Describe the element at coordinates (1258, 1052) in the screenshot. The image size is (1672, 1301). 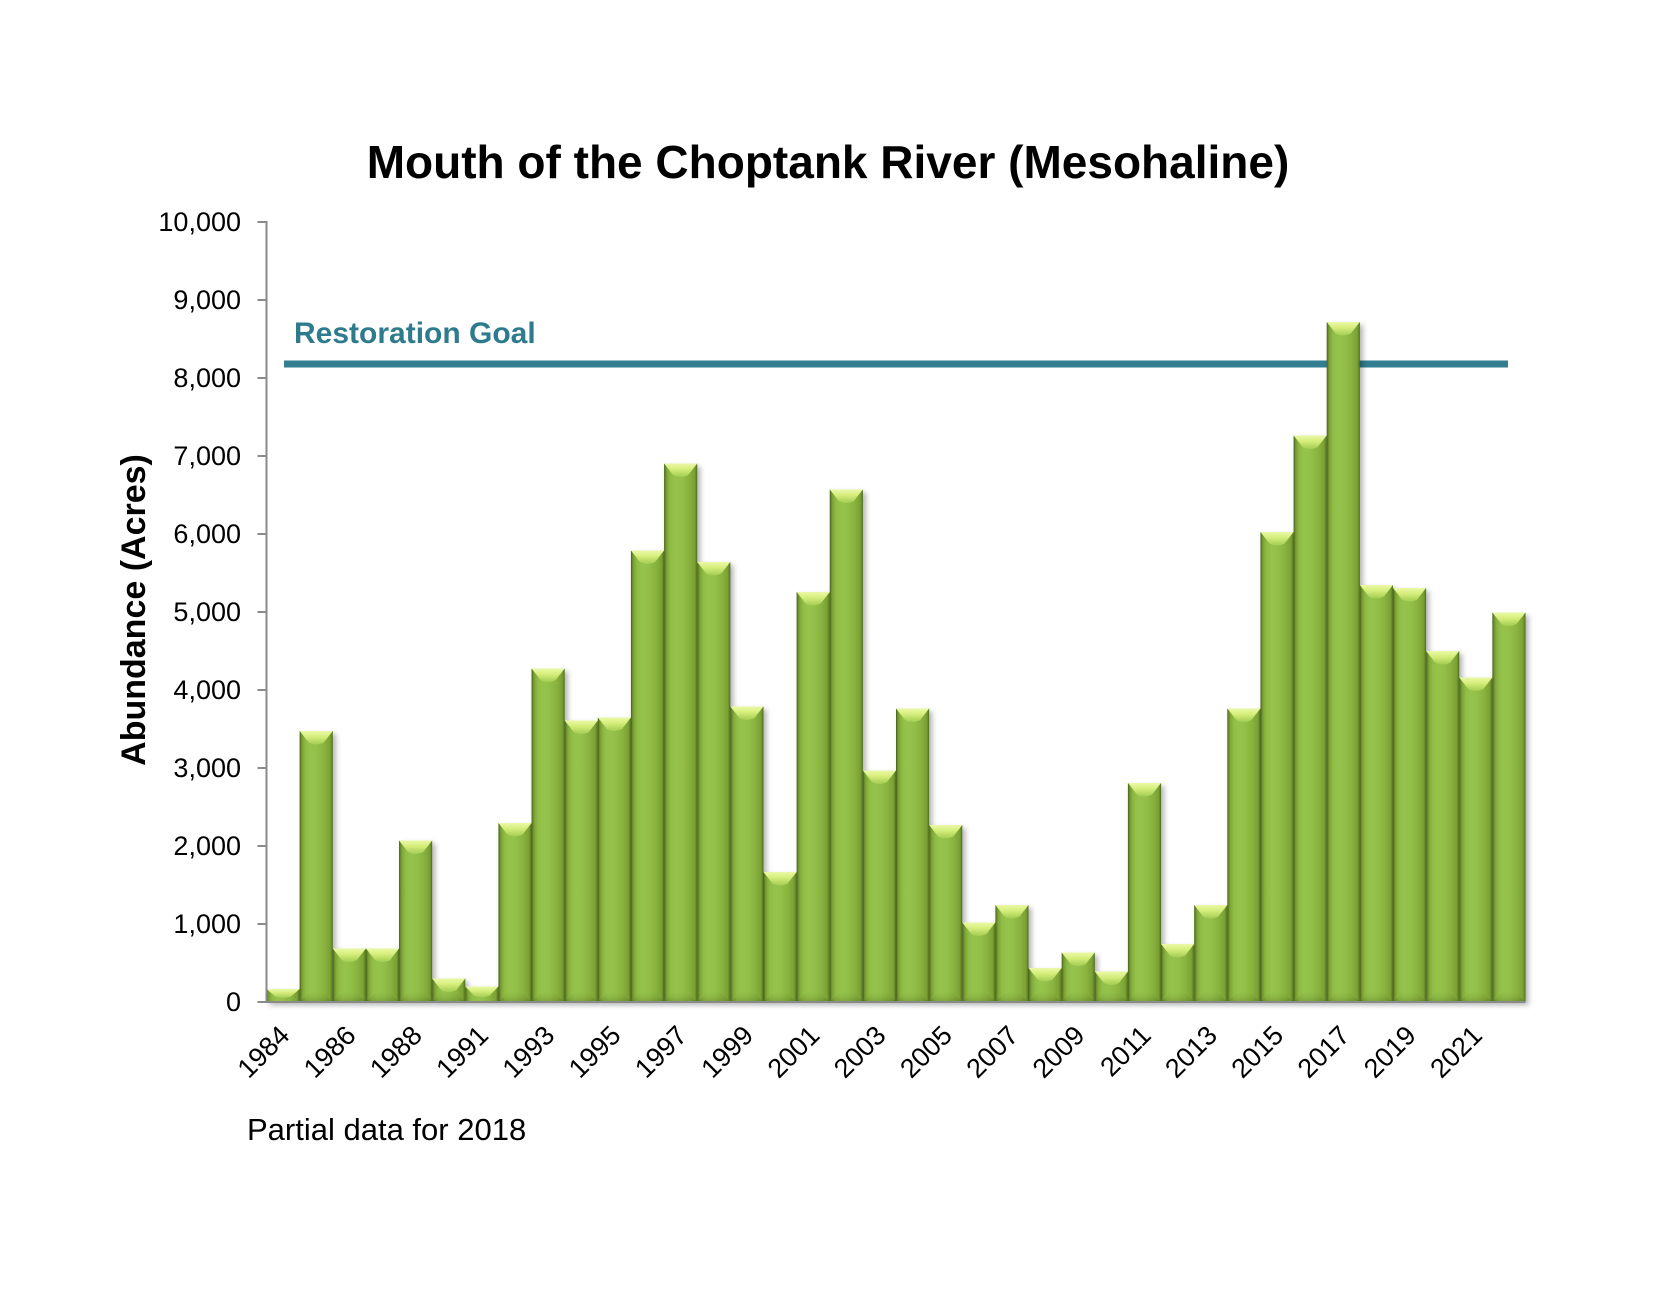
I see `svg-text: 2015` at that location.